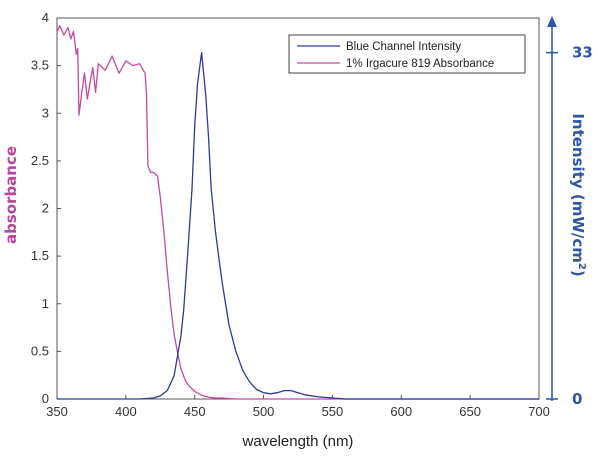 The height and width of the screenshot is (461, 598). What do you see at coordinates (126, 411) in the screenshot?
I see `x-tick-label: 400` at bounding box center [126, 411].